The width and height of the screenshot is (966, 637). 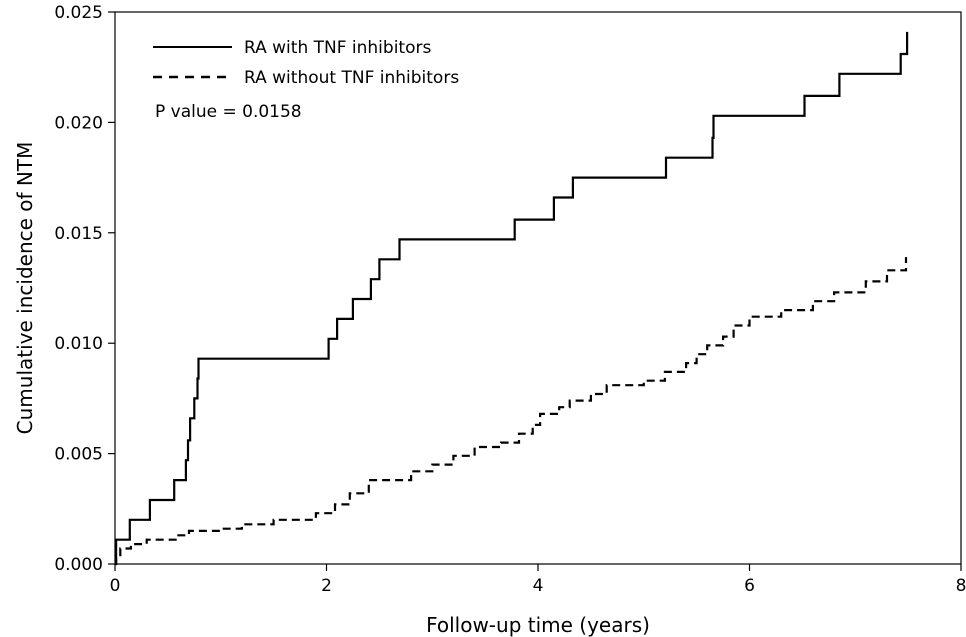 What do you see at coordinates (78, 123) in the screenshot?
I see `y-tick-label: 0.020` at bounding box center [78, 123].